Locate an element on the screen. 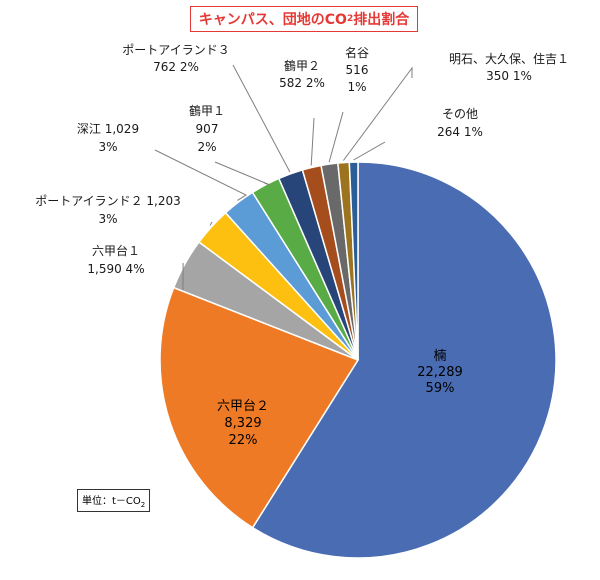 This screenshot has height=580, width=600. unit-label-pre: 単位：t－CO is located at coordinates (111, 501).